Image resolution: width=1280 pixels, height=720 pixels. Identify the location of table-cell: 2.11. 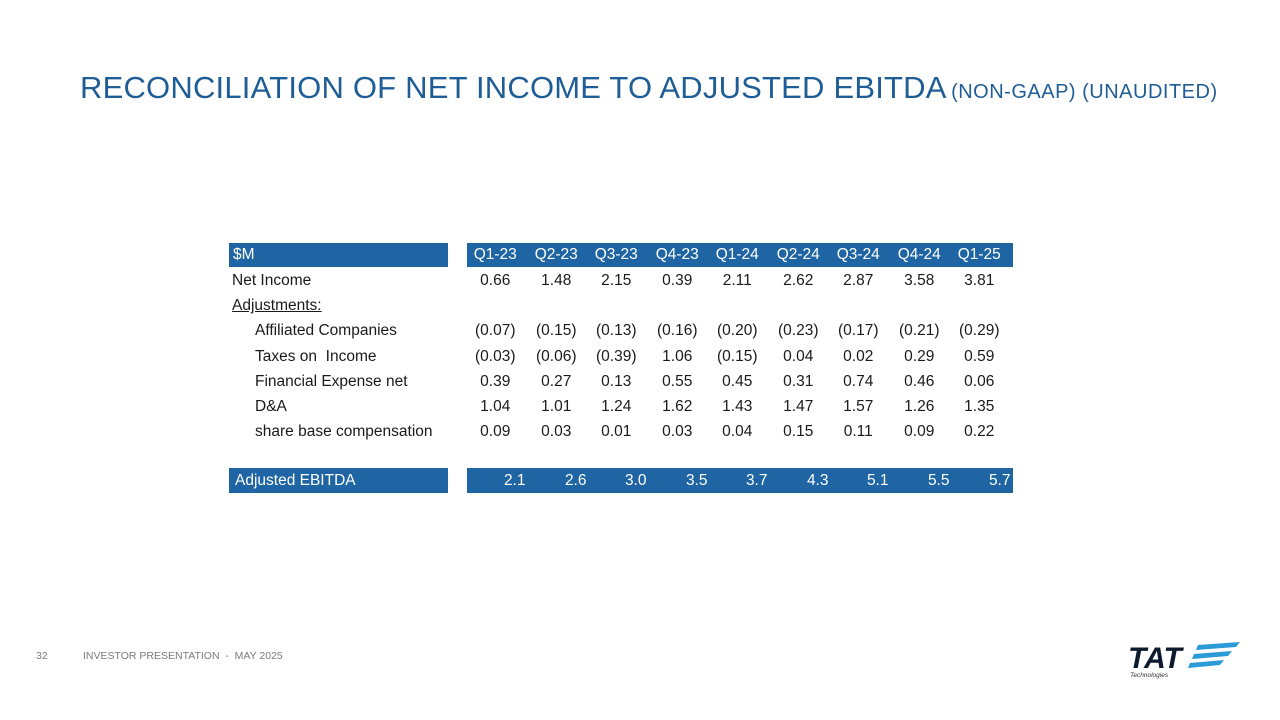
(737, 280).